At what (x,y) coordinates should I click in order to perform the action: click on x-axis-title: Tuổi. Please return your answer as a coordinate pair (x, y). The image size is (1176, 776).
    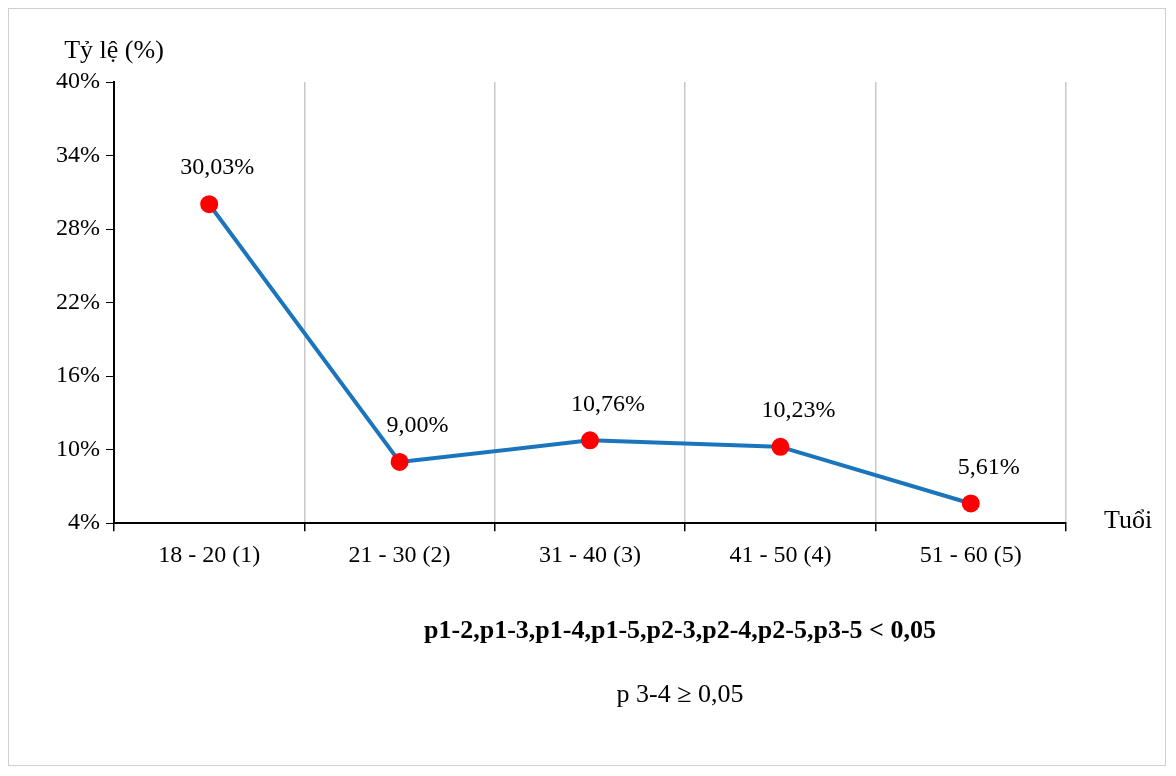
    Looking at the image, I should click on (1128, 520).